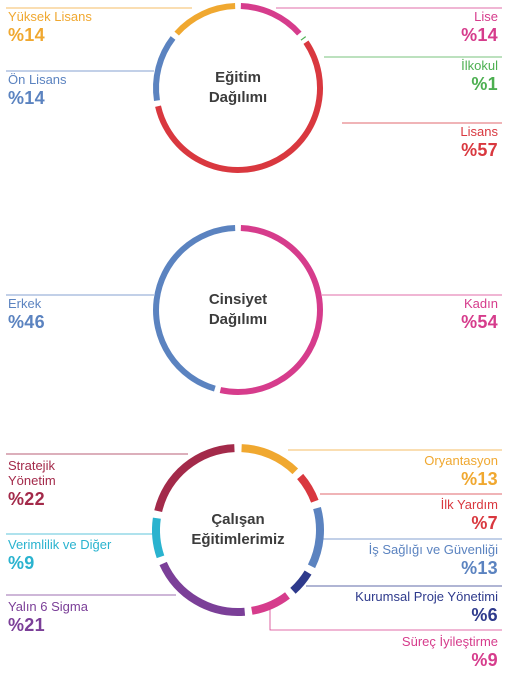  I want to click on slice-value: %57, so click(479, 149).